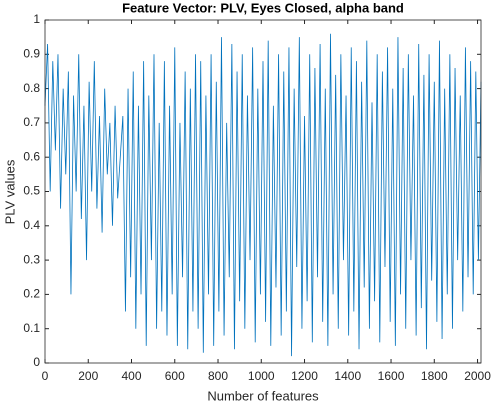 Image resolution: width=493 pixels, height=409 pixels. Describe the element at coordinates (261, 376) in the screenshot. I see `x-tick-label: 1000` at that location.